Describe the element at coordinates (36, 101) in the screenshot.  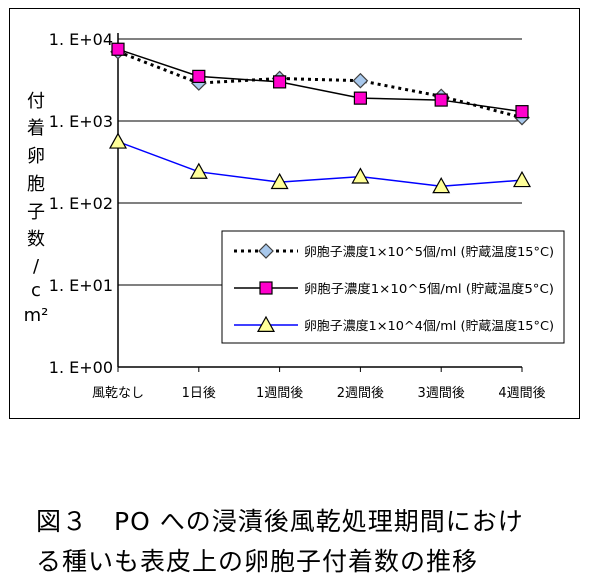
I see `y-label-char: 付` at that location.